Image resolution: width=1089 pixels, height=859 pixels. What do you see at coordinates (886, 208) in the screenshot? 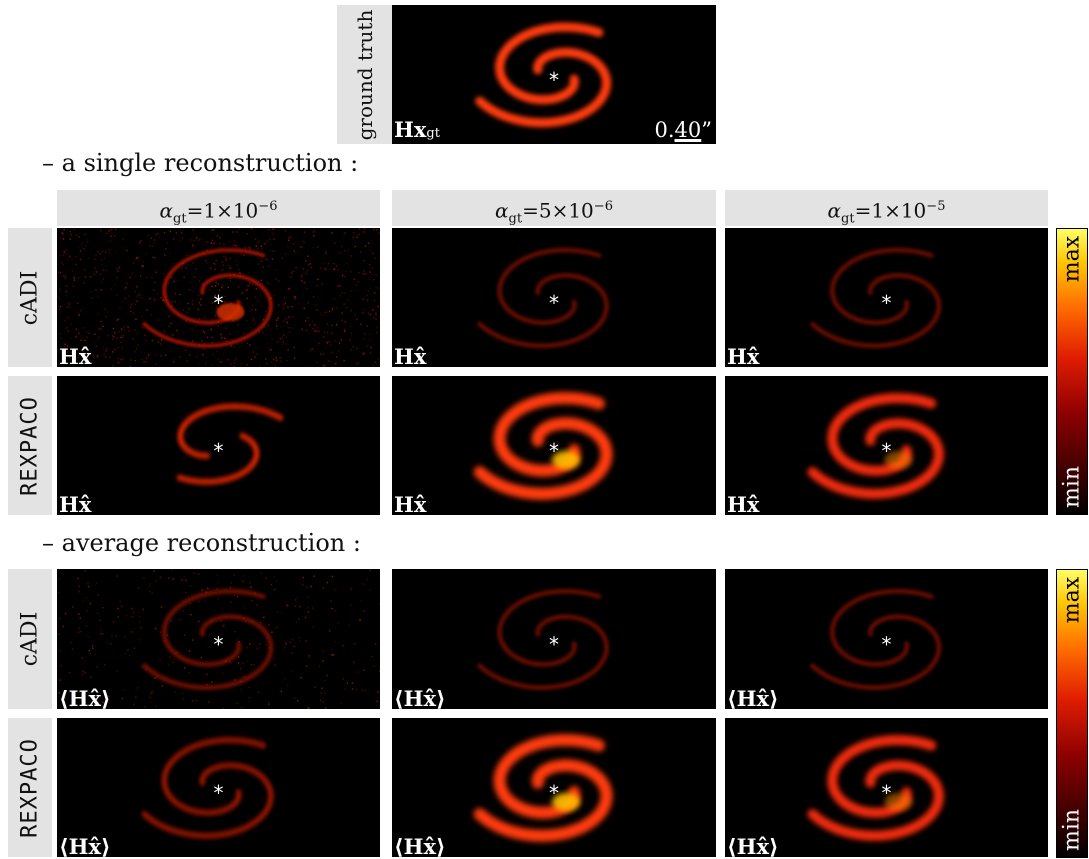
I see `column-header-3: αgt=1×10−5` at bounding box center [886, 208].